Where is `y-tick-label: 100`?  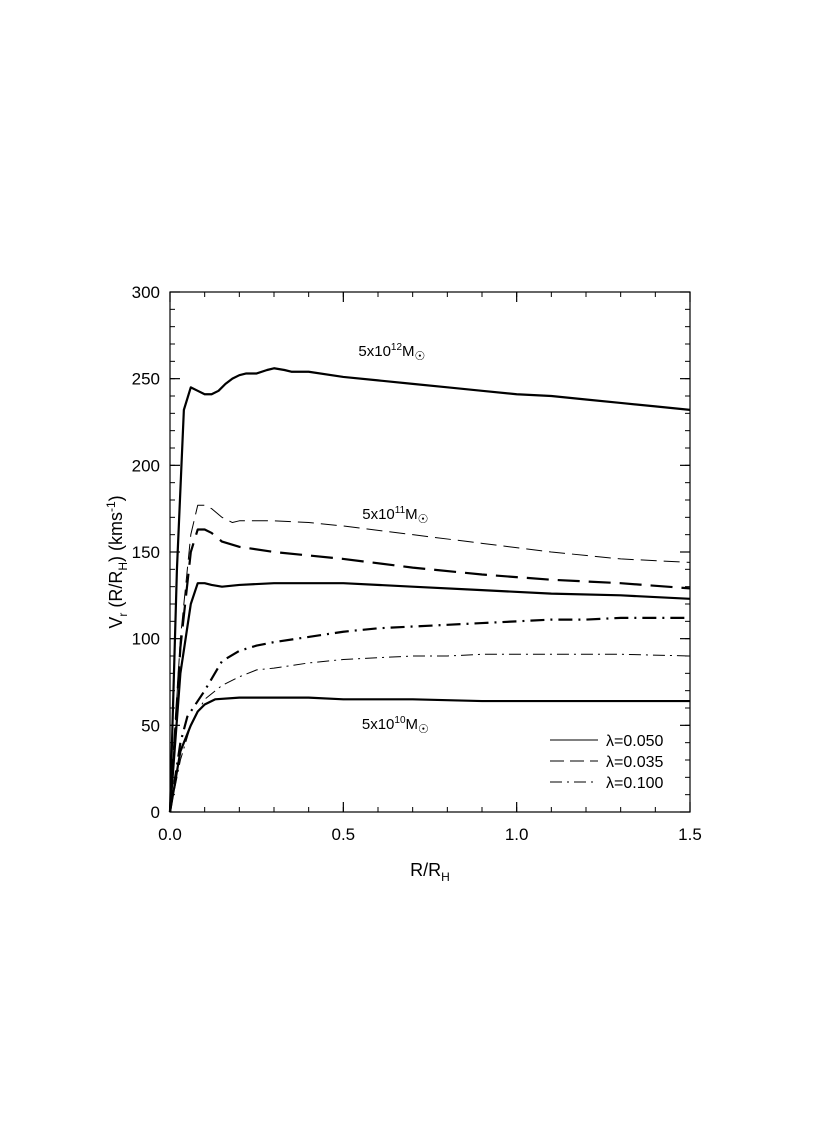
y-tick-label: 100 is located at coordinates (146, 639).